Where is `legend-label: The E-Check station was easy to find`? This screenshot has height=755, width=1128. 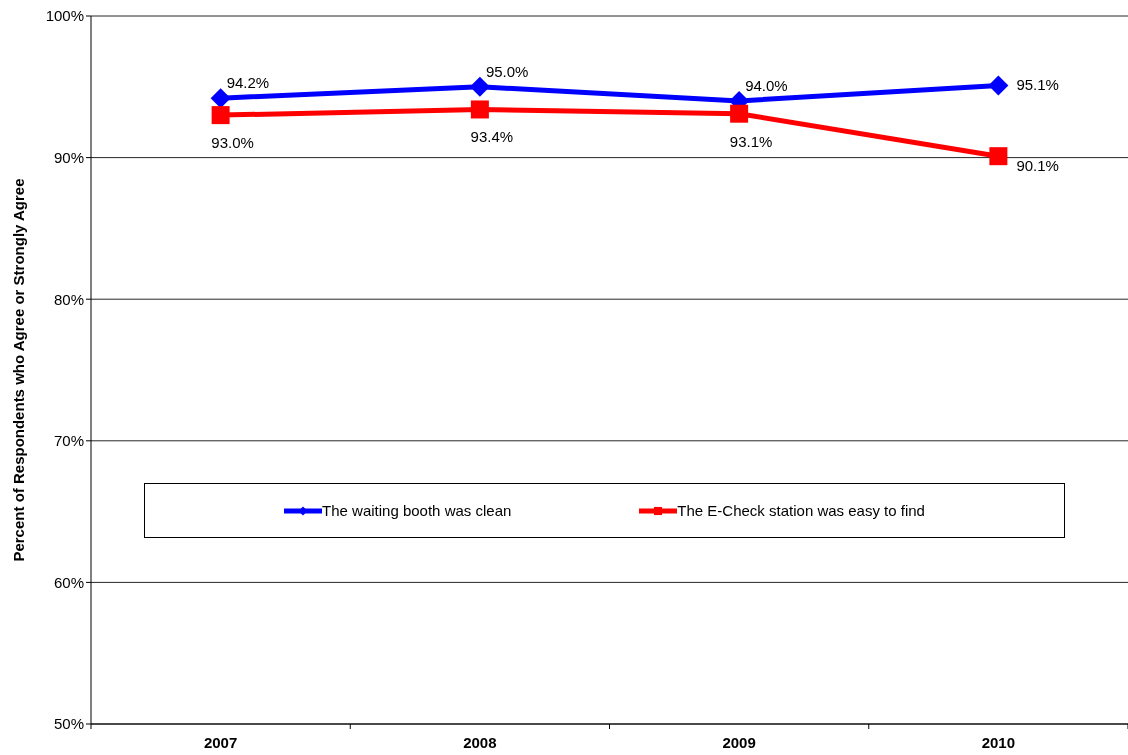 legend-label: The E-Check station was easy to find is located at coordinates (801, 510).